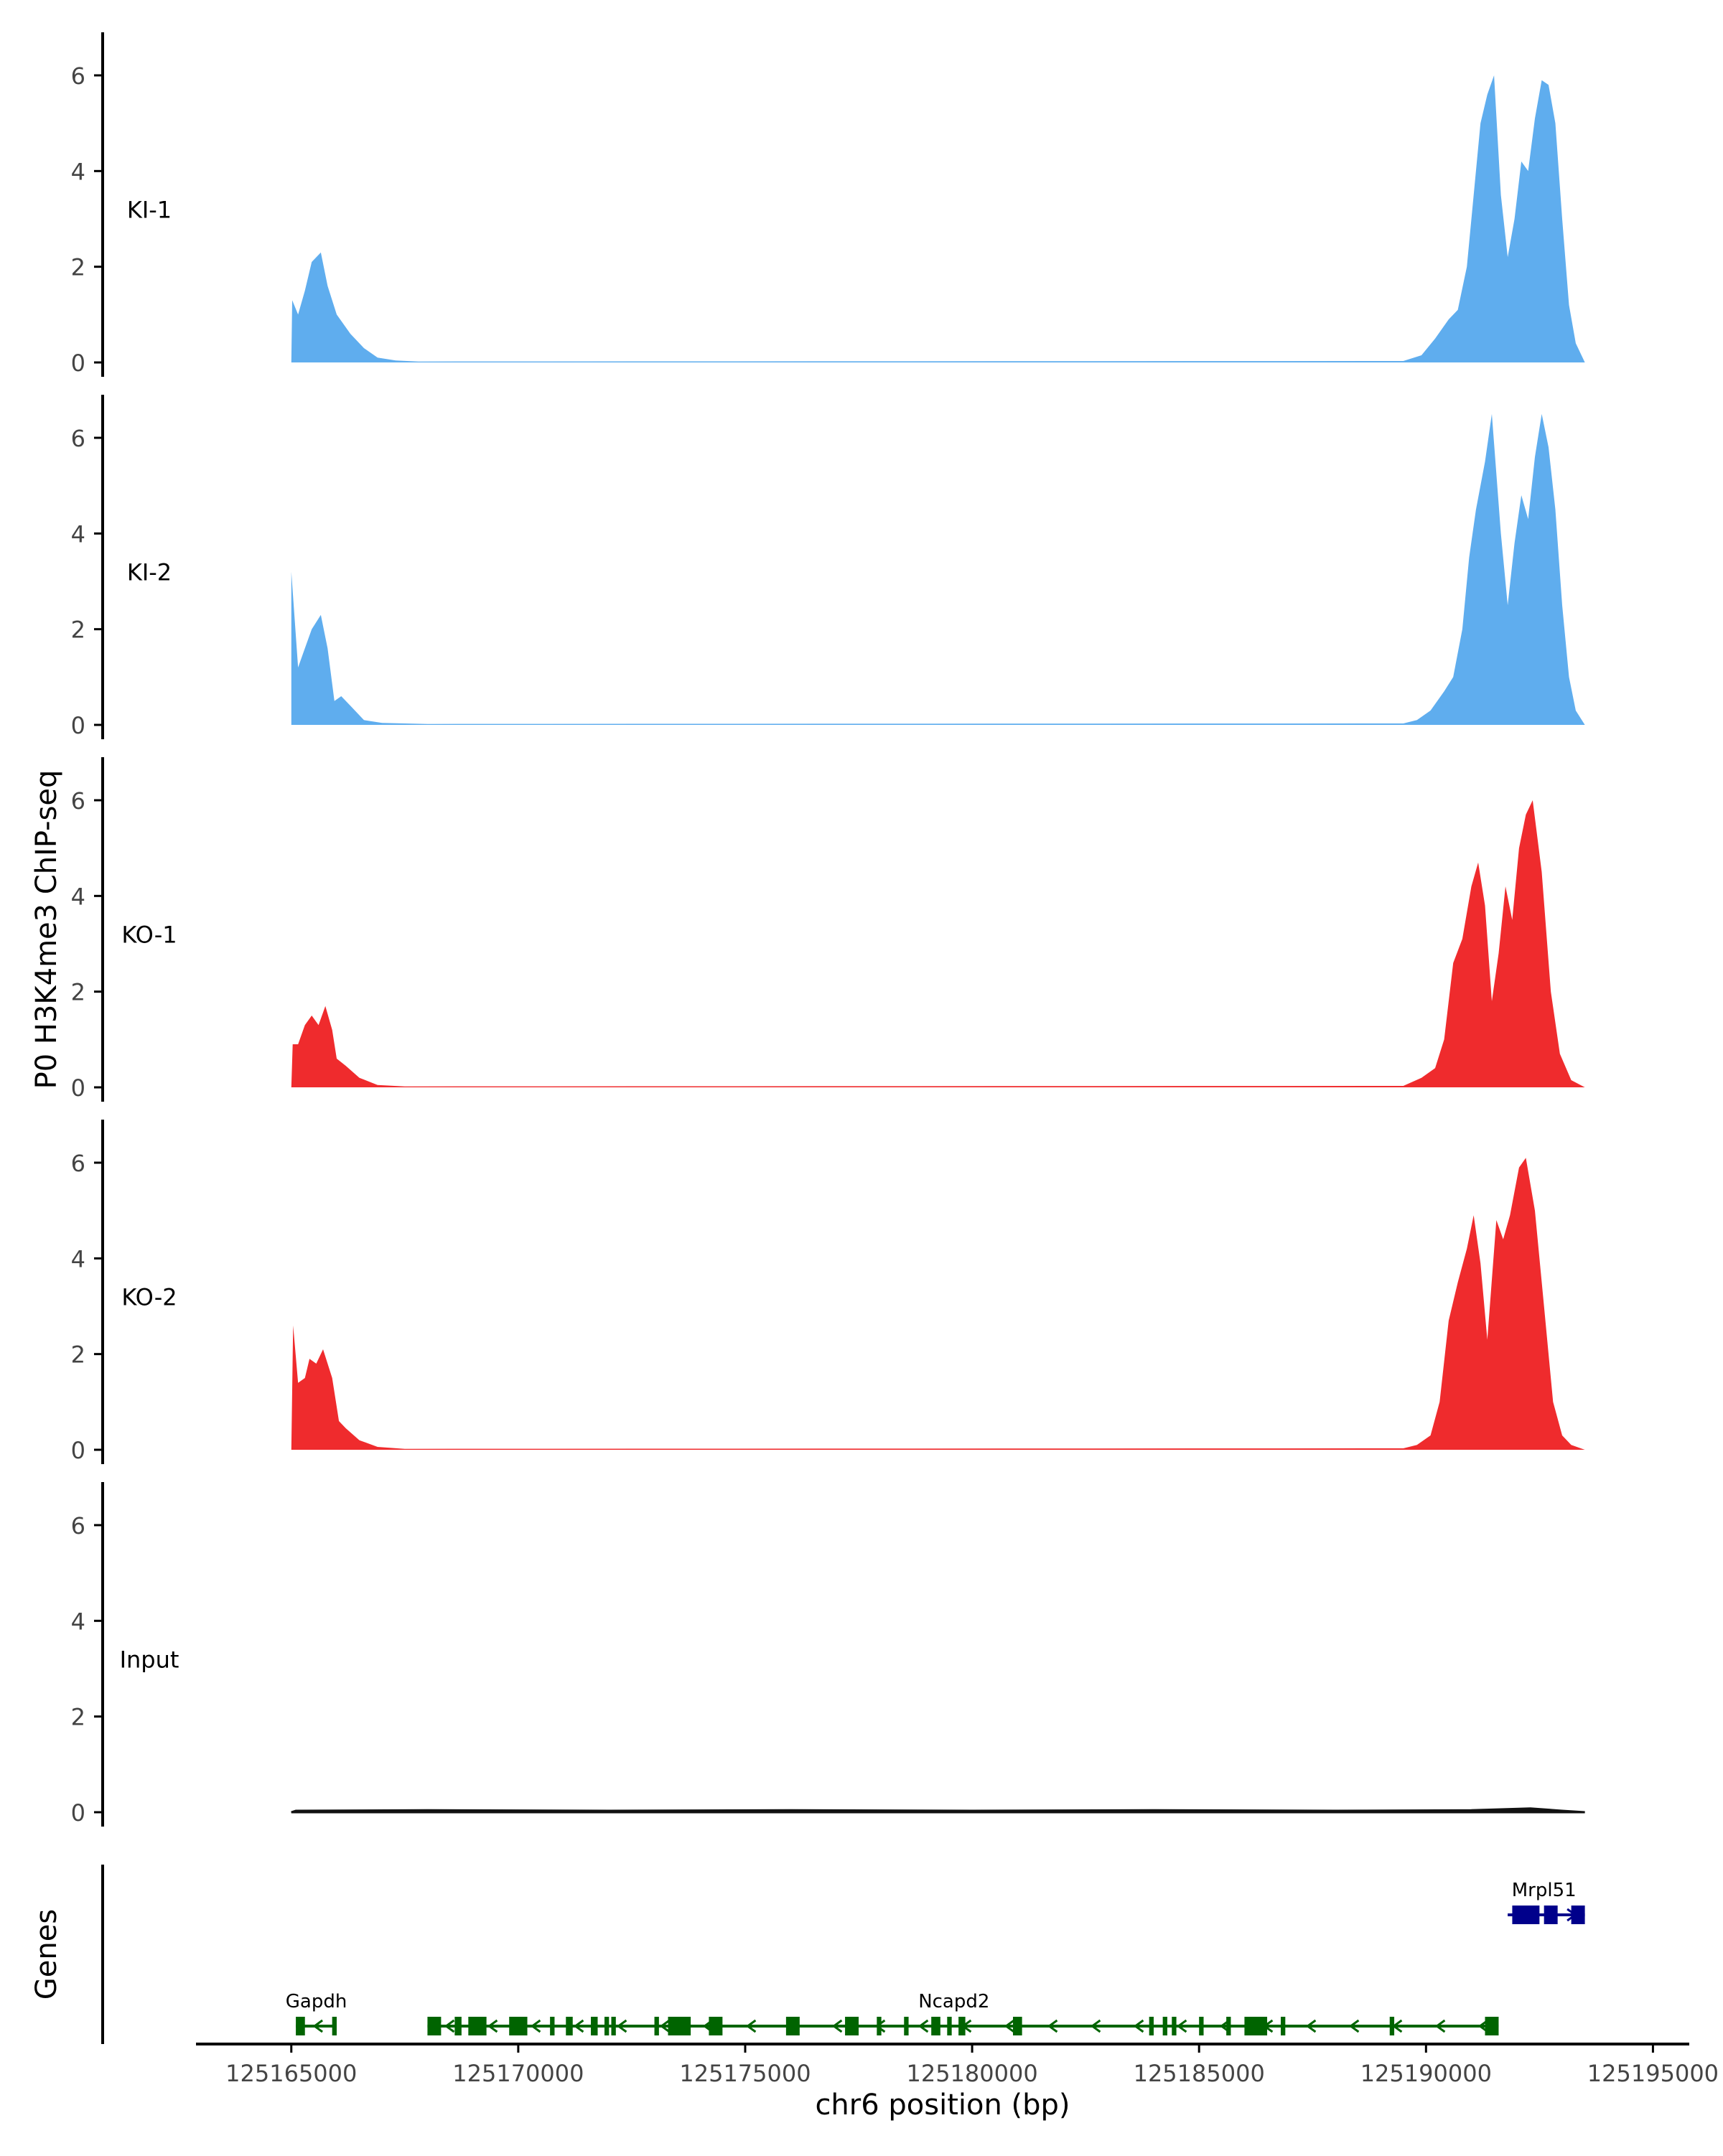 The image size is (1723, 2156). What do you see at coordinates (1426, 2073) in the screenshot?
I see `x-tick-label: 125190000` at bounding box center [1426, 2073].